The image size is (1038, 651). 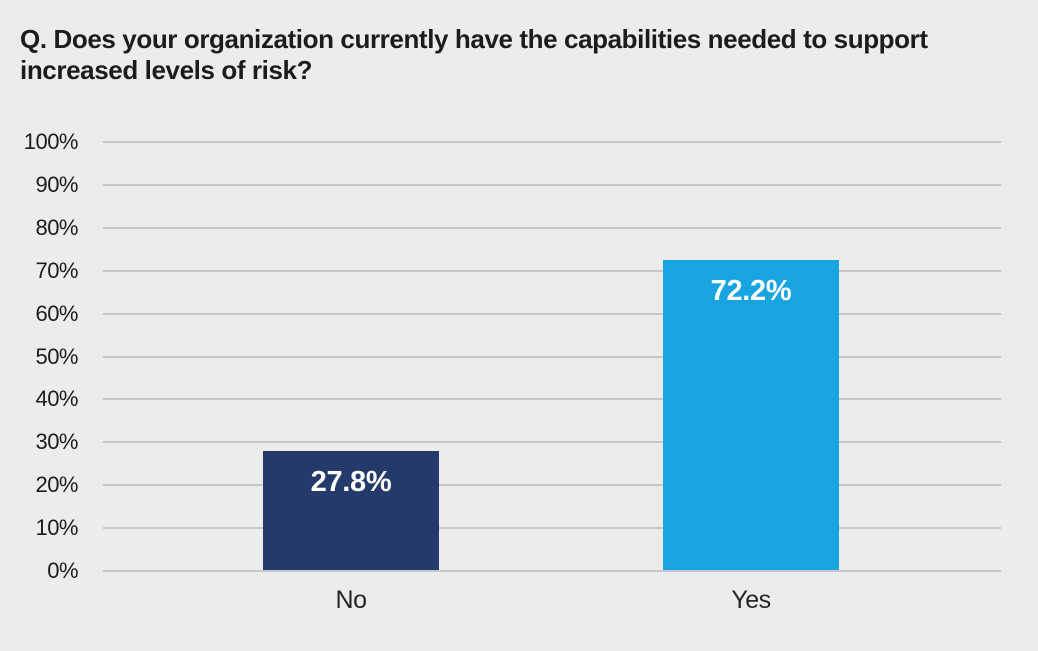 I want to click on y-tick-label-10: 10%, so click(x=56, y=528).